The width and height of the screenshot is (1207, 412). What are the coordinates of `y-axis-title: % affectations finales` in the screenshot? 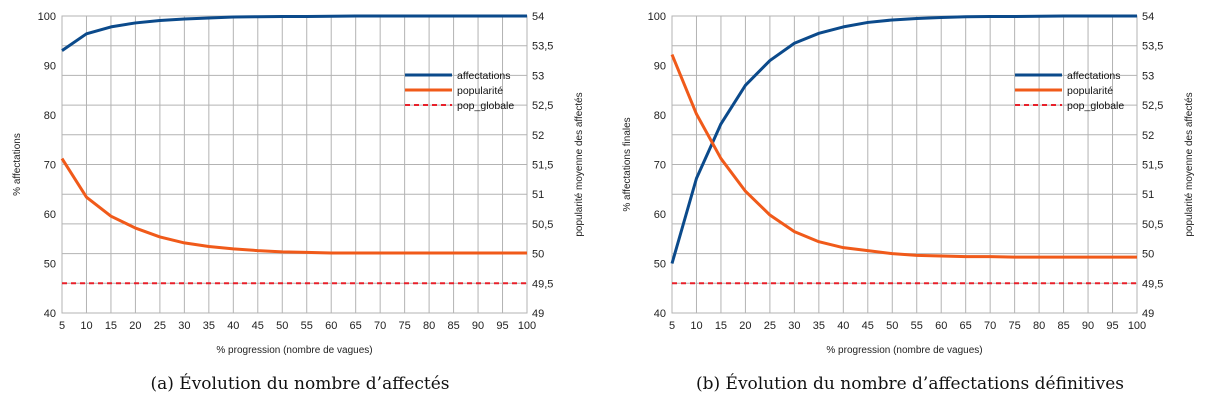 It's located at (627, 164).